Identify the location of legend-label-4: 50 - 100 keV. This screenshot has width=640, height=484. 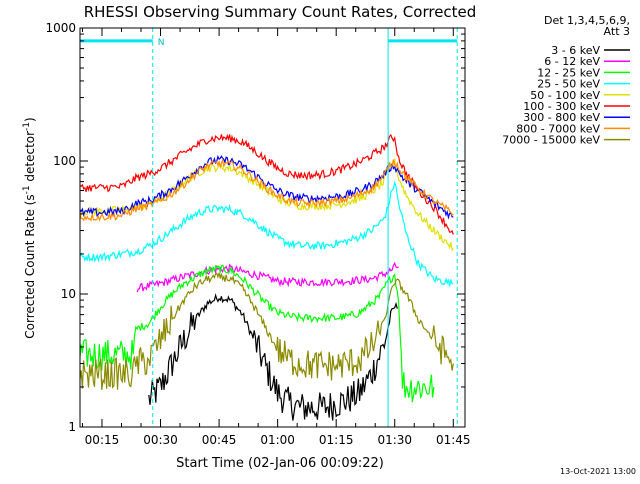
(565, 95).